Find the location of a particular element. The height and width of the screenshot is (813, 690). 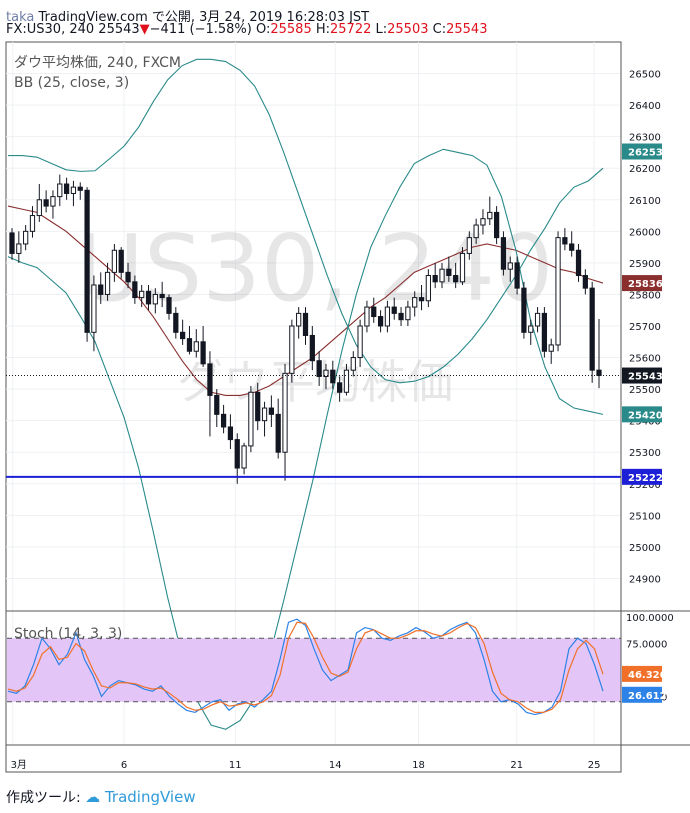

x-tick-label: 3月 is located at coordinates (19, 765).